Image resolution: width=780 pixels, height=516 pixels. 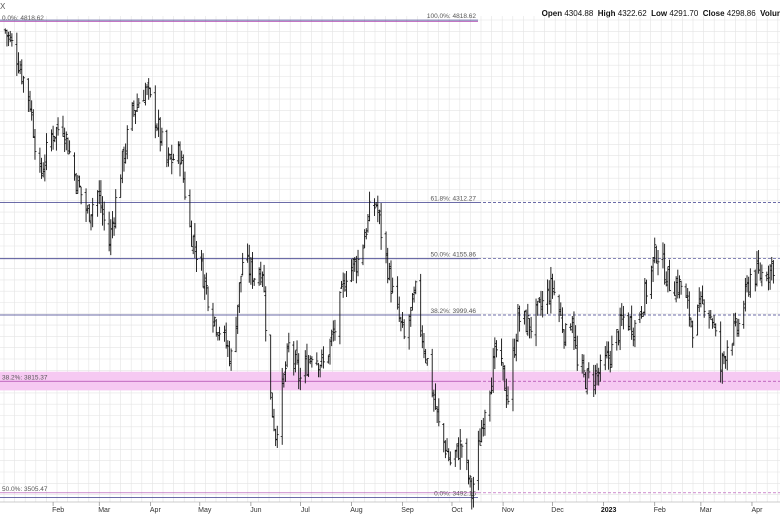 I want to click on fib-label-secondary: 0.0%: 4818.62, so click(x=23, y=18).